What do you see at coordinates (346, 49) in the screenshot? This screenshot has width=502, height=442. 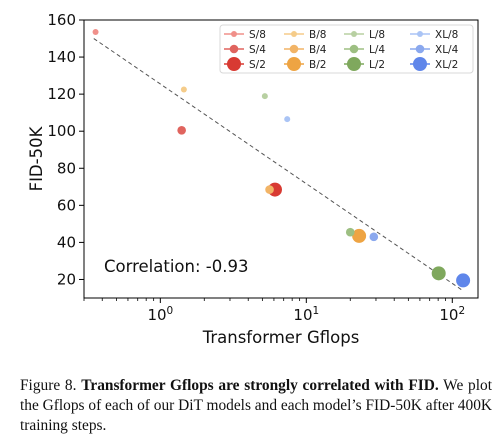 I see `legend: S/8 S/4 S/2 B/8 B/4 B/2 L/8 L/4 L/2 XL/8 XL/4 XL/2` at bounding box center [346, 49].